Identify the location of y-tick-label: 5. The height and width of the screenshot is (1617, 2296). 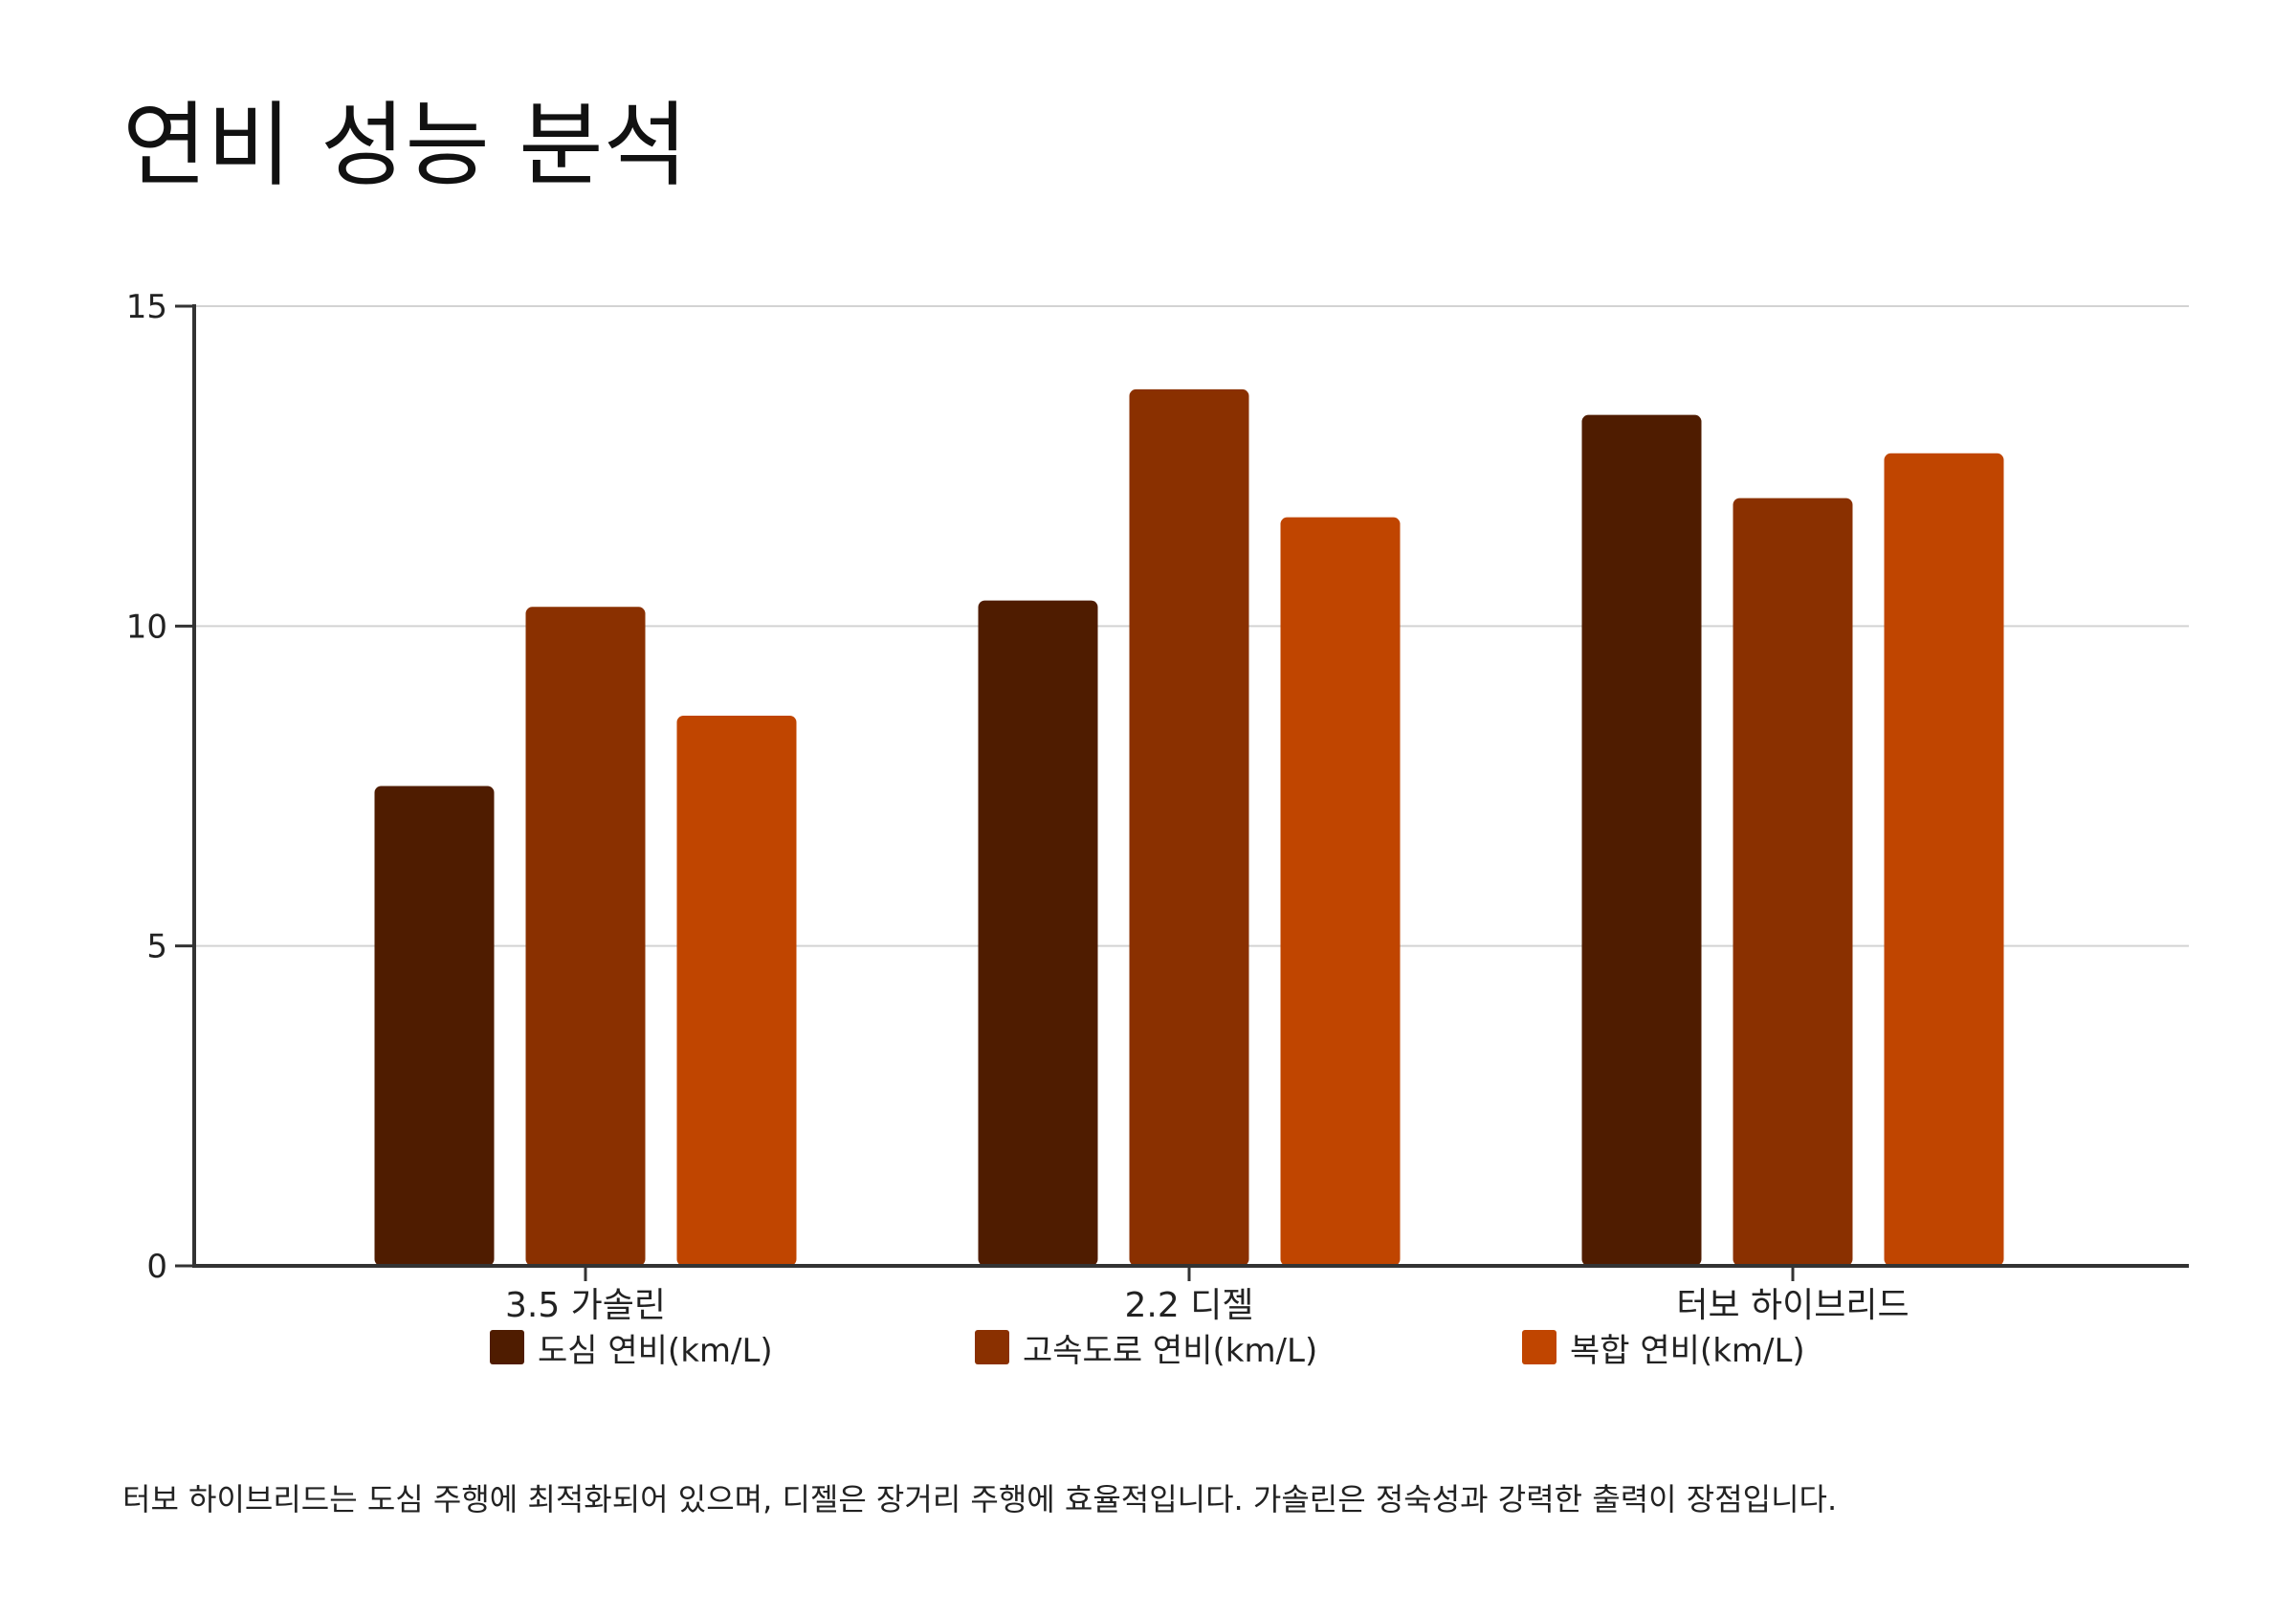
(157, 947).